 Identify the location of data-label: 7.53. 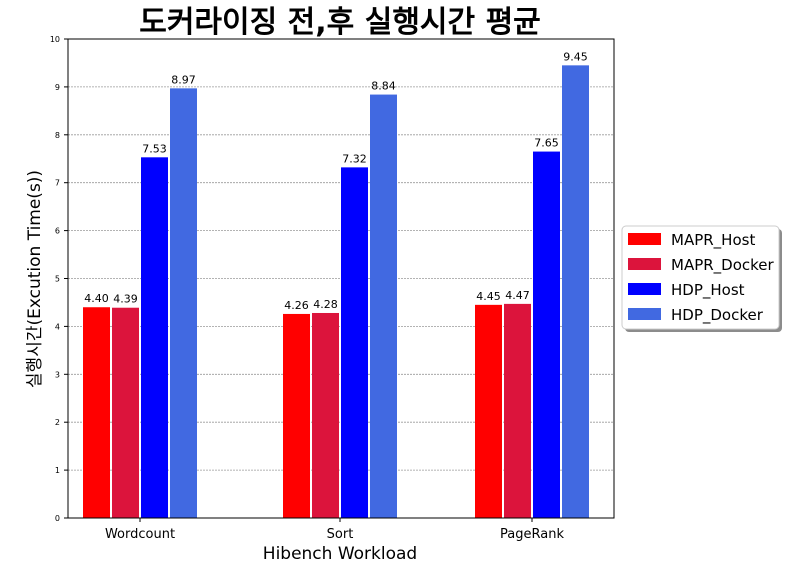
(154, 148).